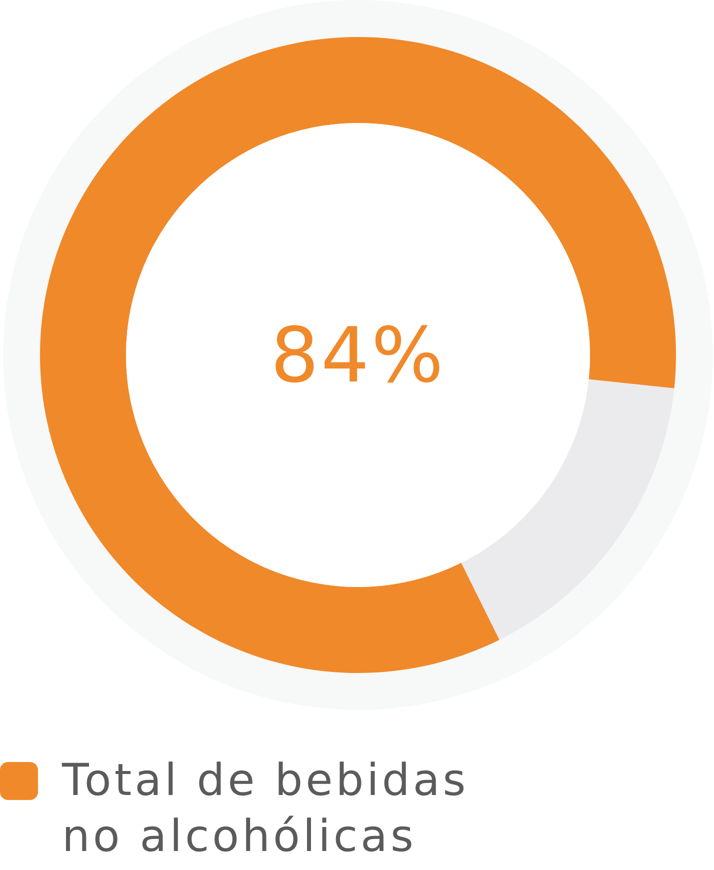  What do you see at coordinates (265, 808) in the screenshot?
I see `legend-label: Total de bebidas no alcohólicas` at bounding box center [265, 808].